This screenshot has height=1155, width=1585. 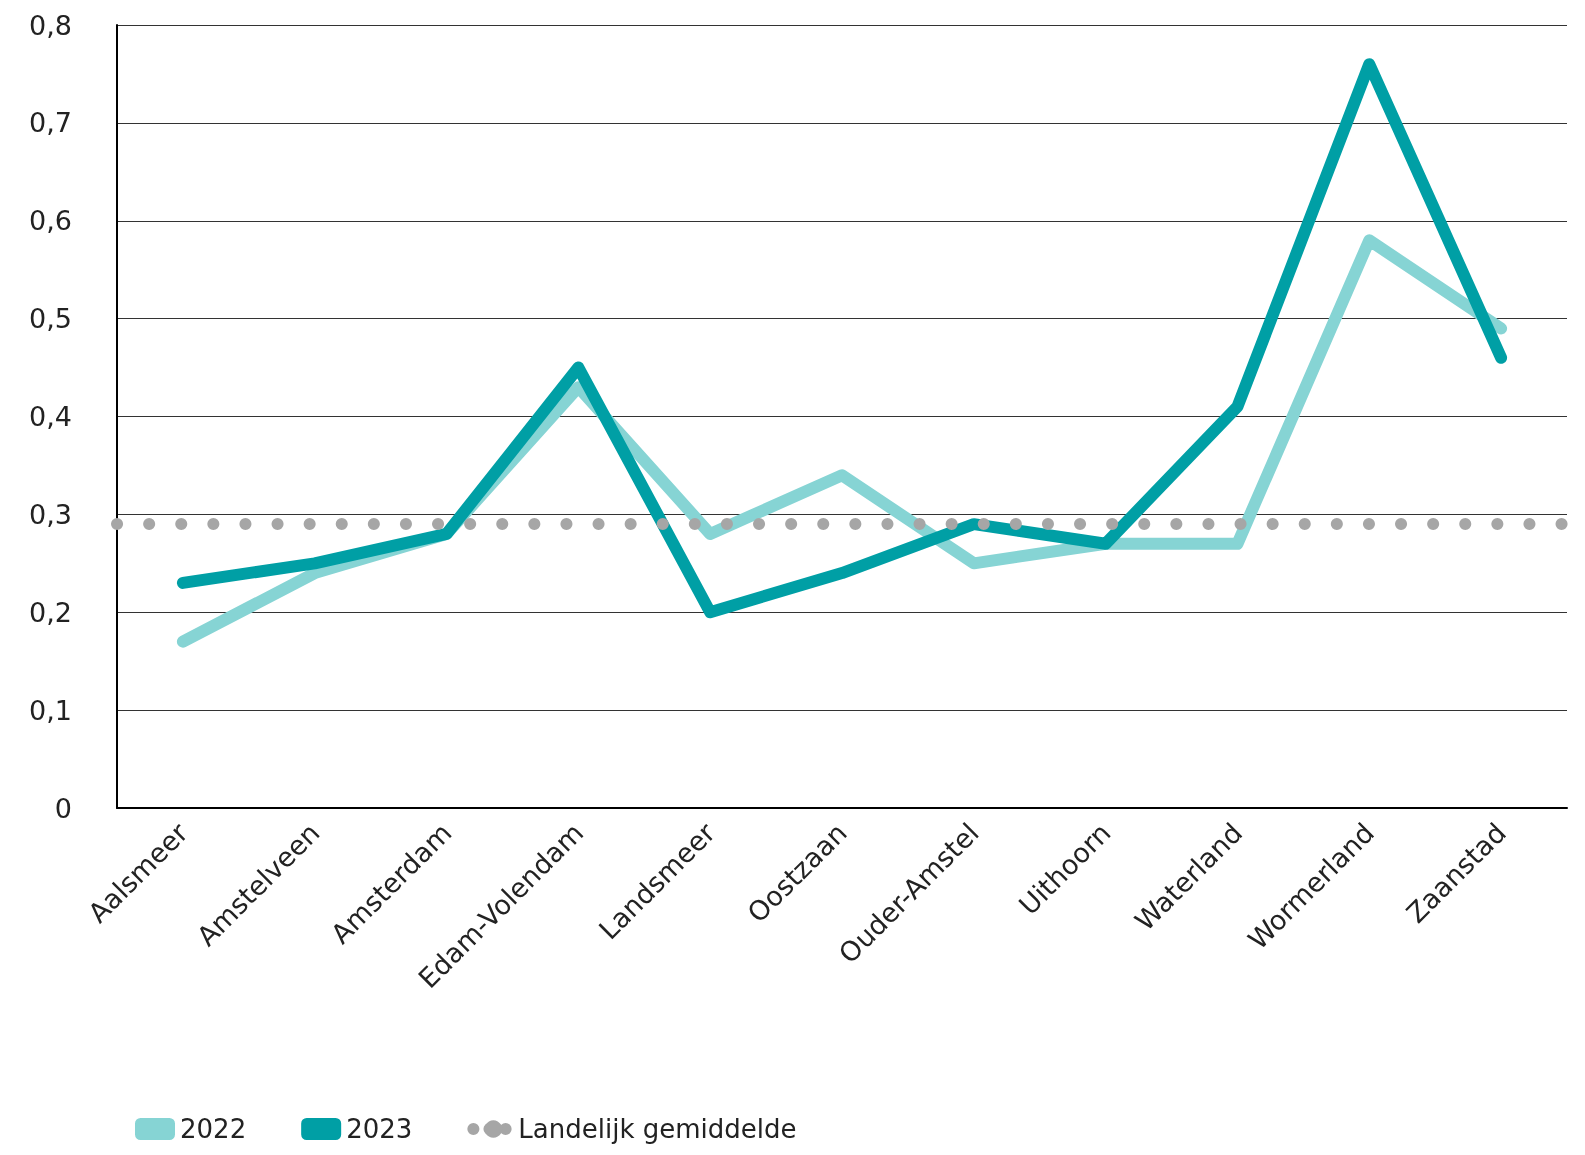 I want to click on legend-label: 2022, so click(x=213, y=1129).